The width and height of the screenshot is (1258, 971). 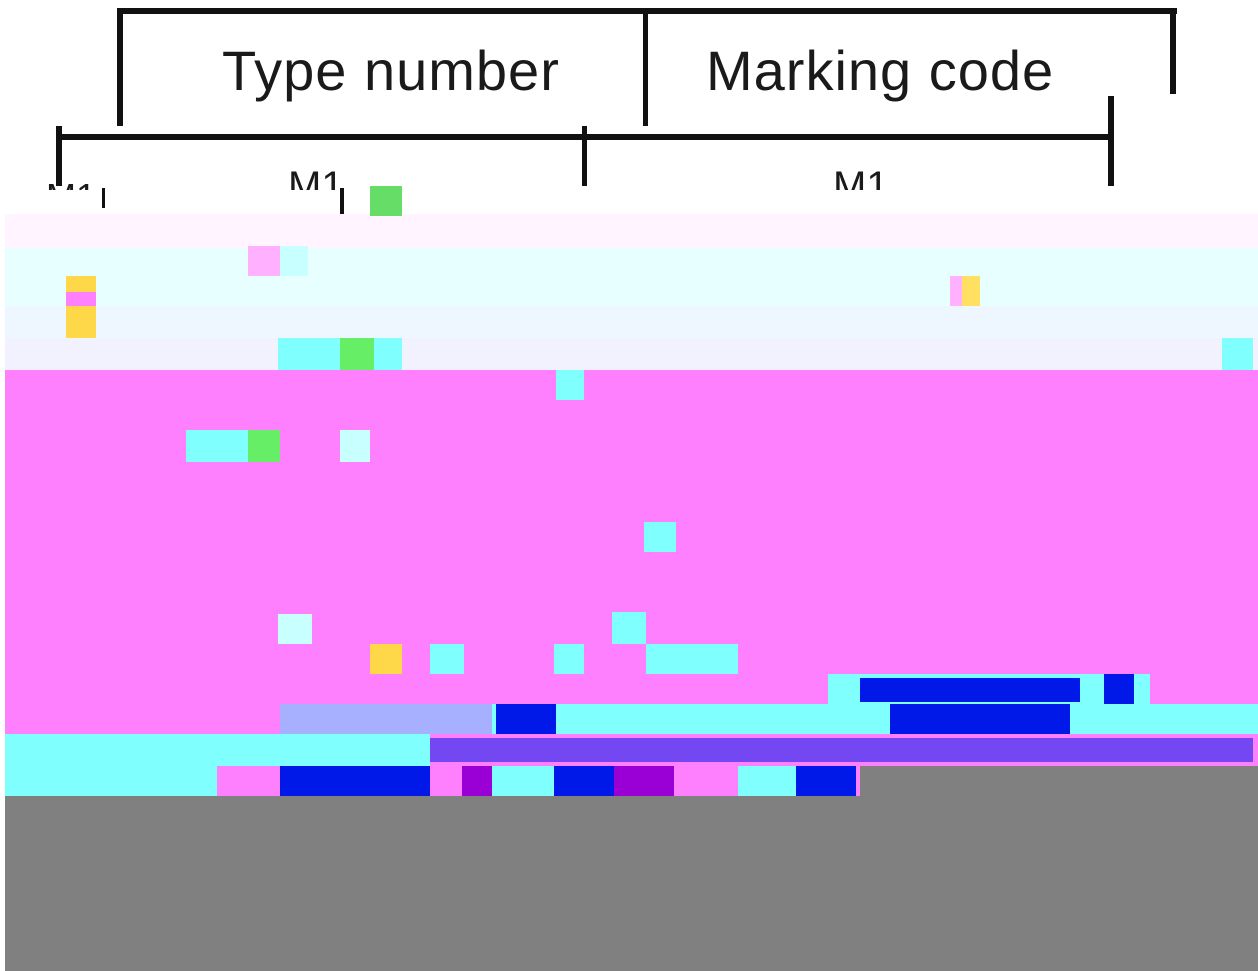 I want to click on header-divider-rule, so click(x=645, y=67).